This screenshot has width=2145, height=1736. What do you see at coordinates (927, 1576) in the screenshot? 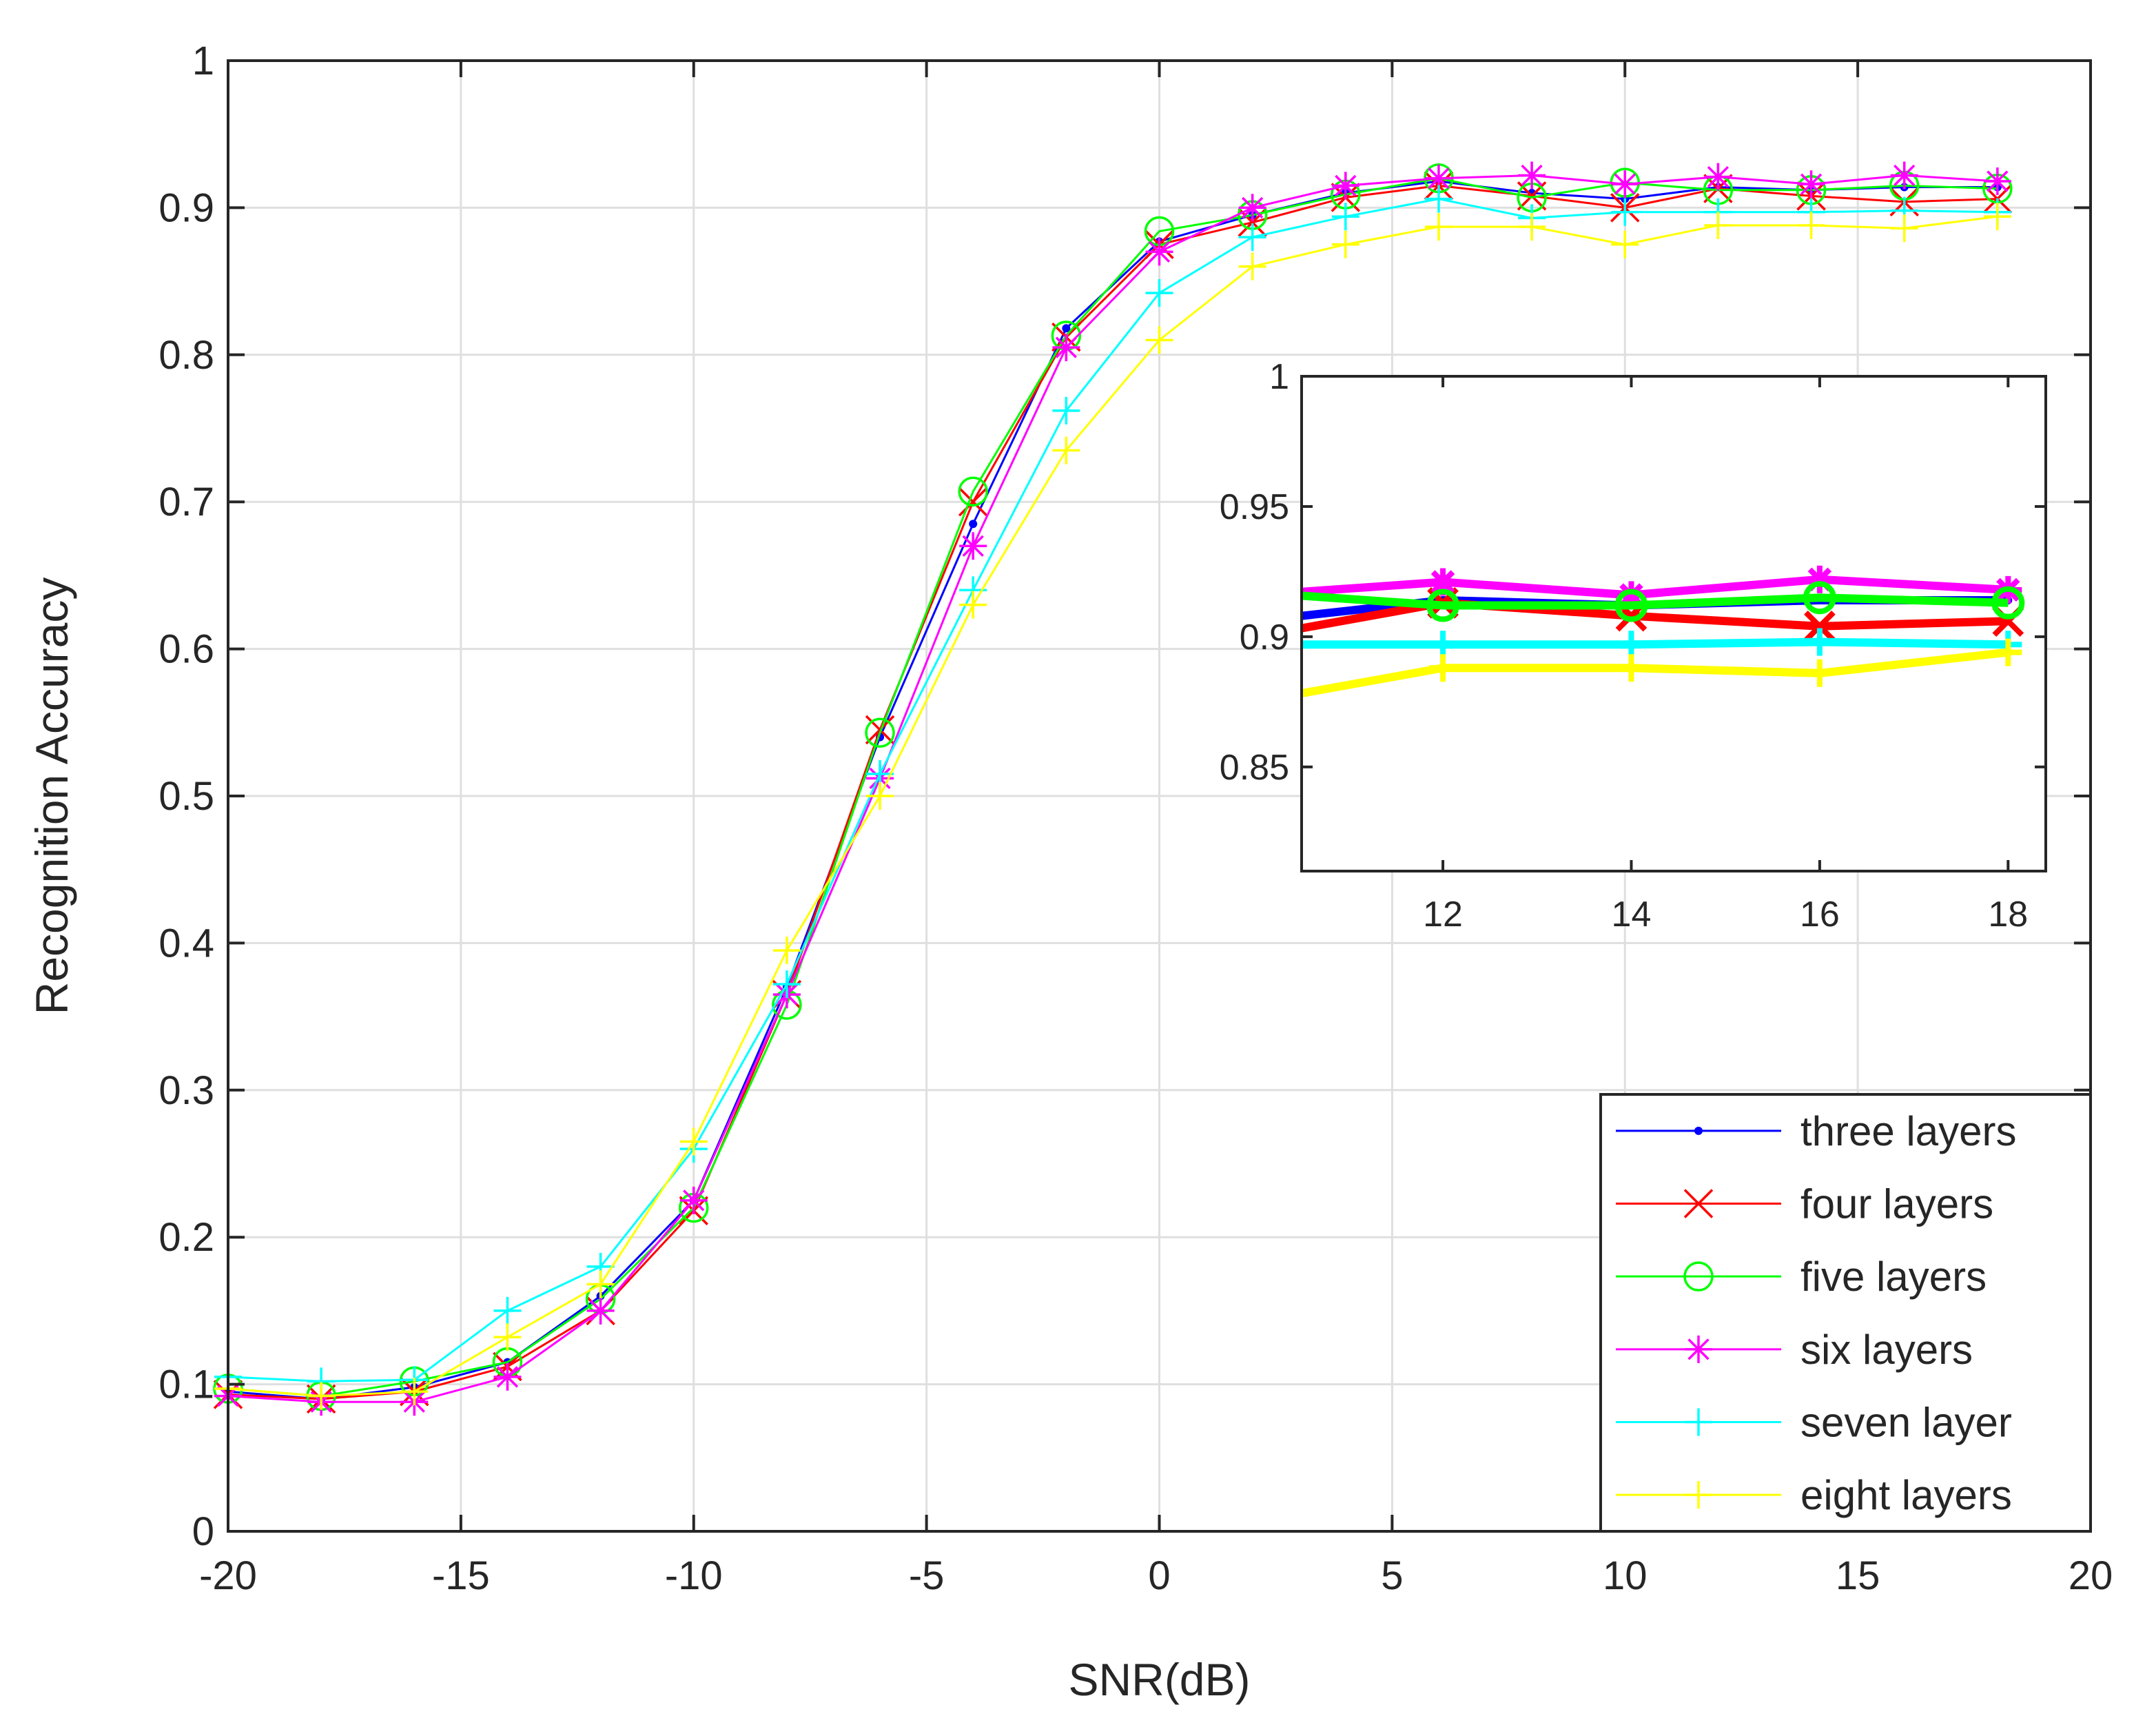
I see `x-tick-label: -5` at bounding box center [927, 1576].